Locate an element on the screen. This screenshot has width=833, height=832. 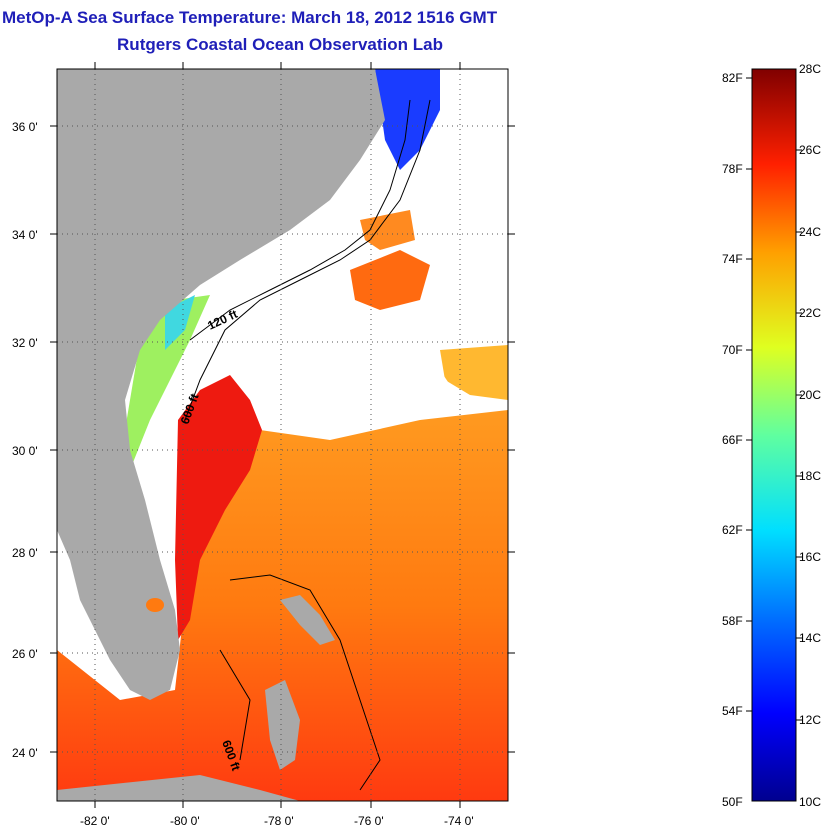
lake-okeechobee is located at coordinates (155, 605).